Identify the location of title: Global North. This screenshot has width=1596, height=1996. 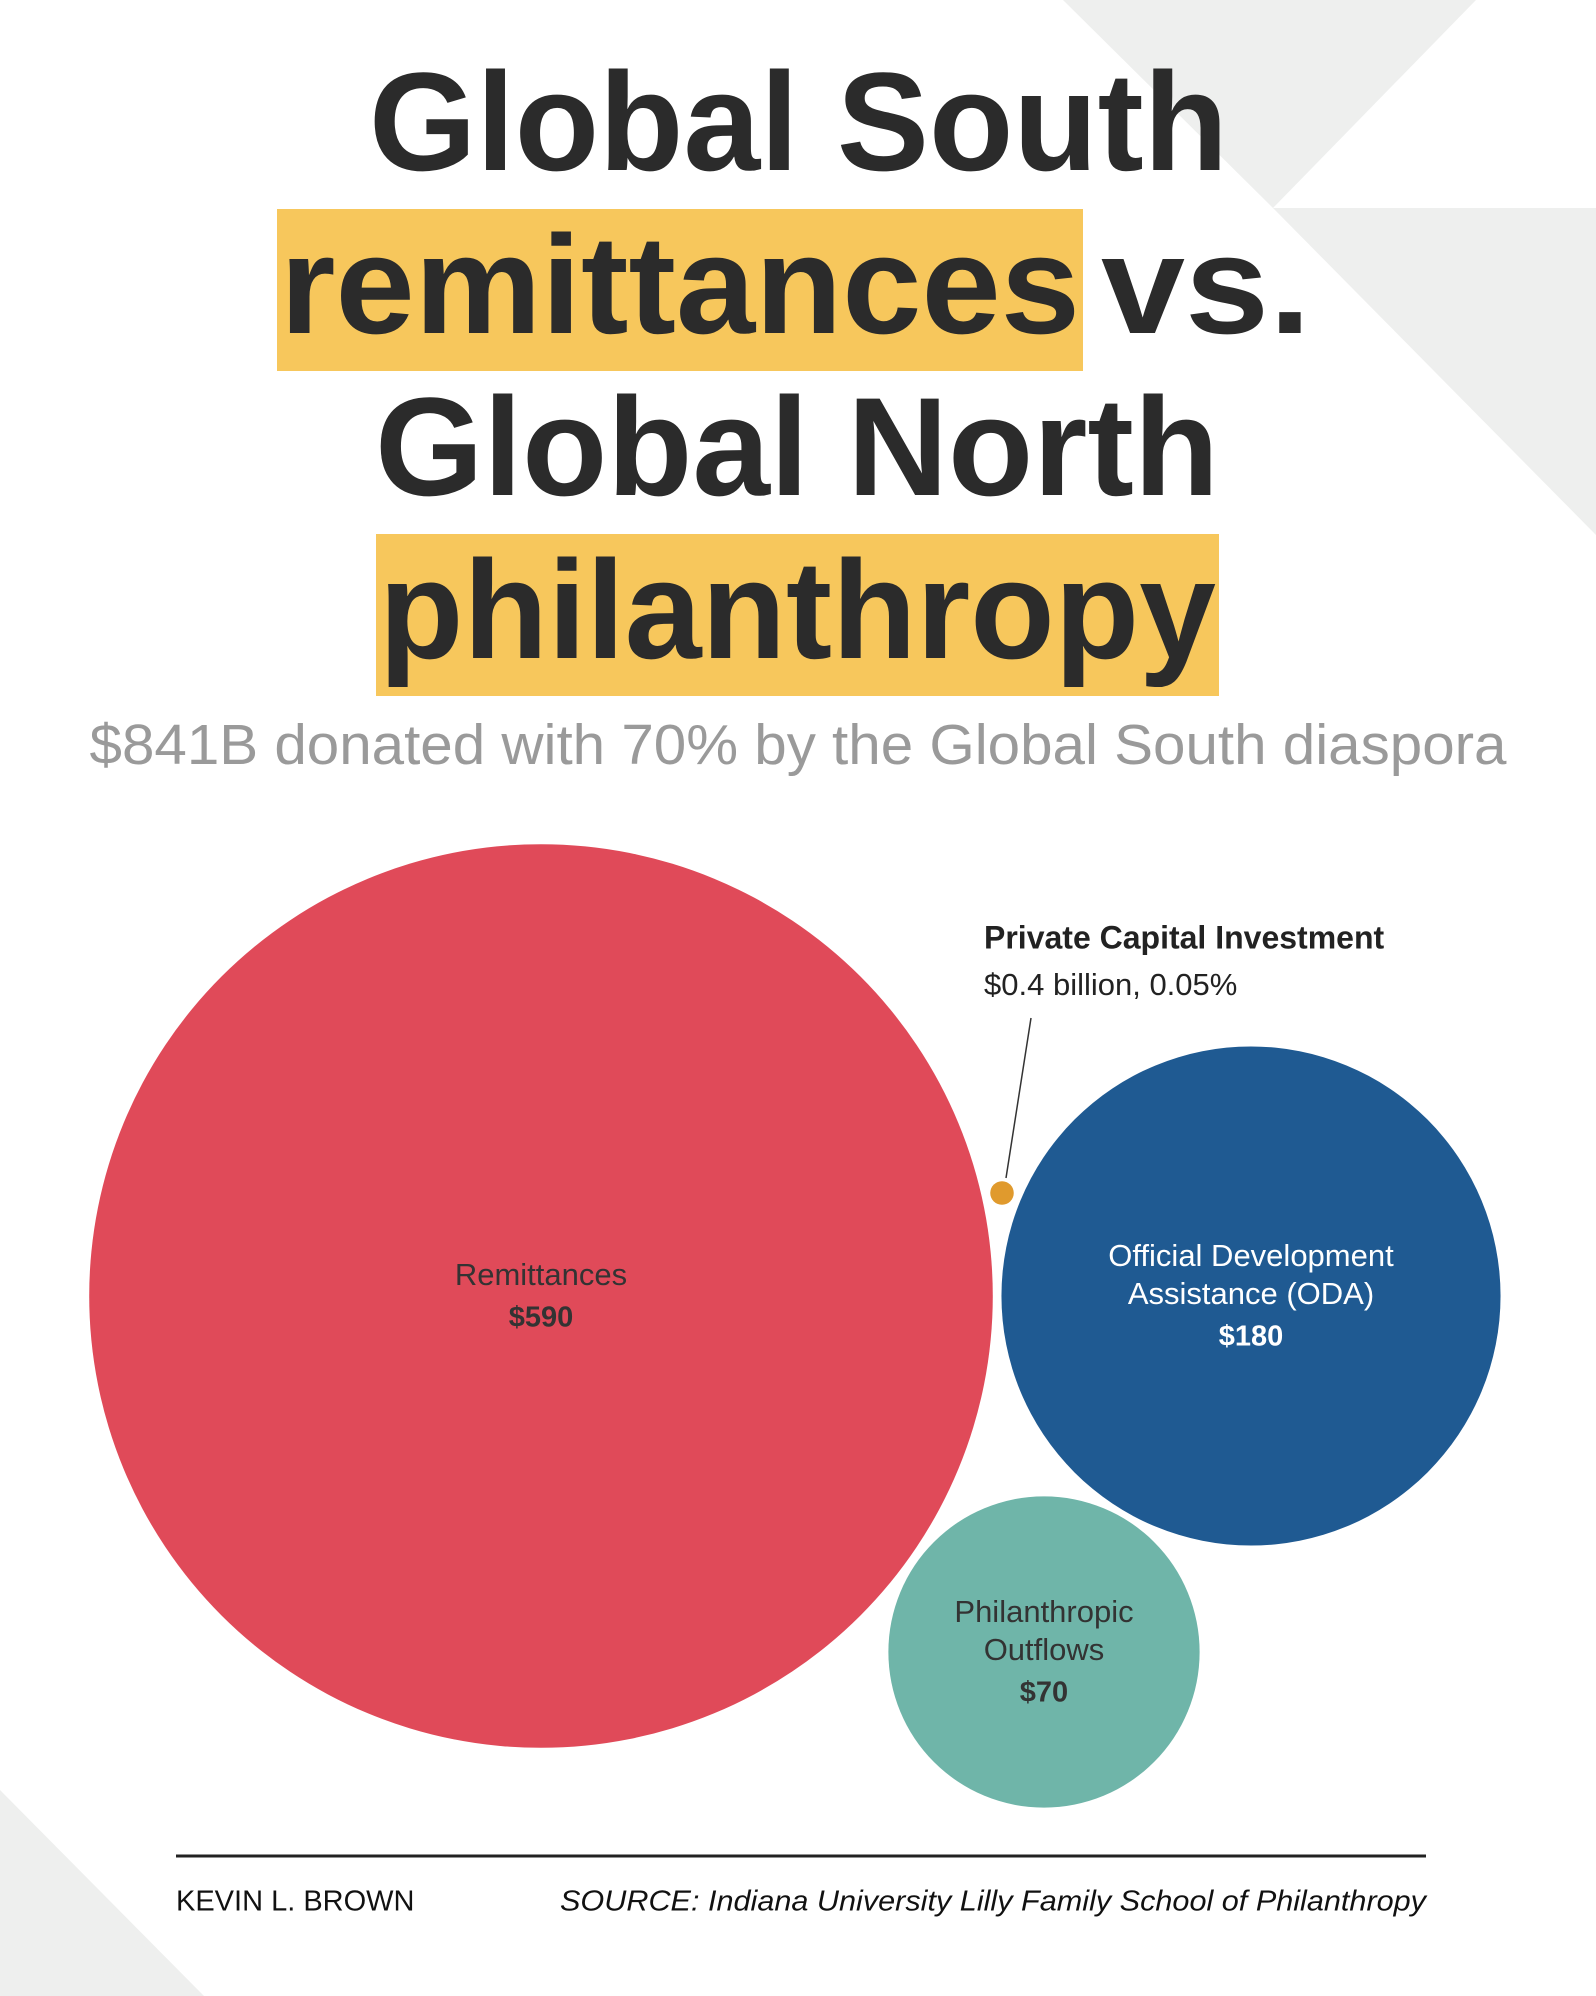
(797, 446).